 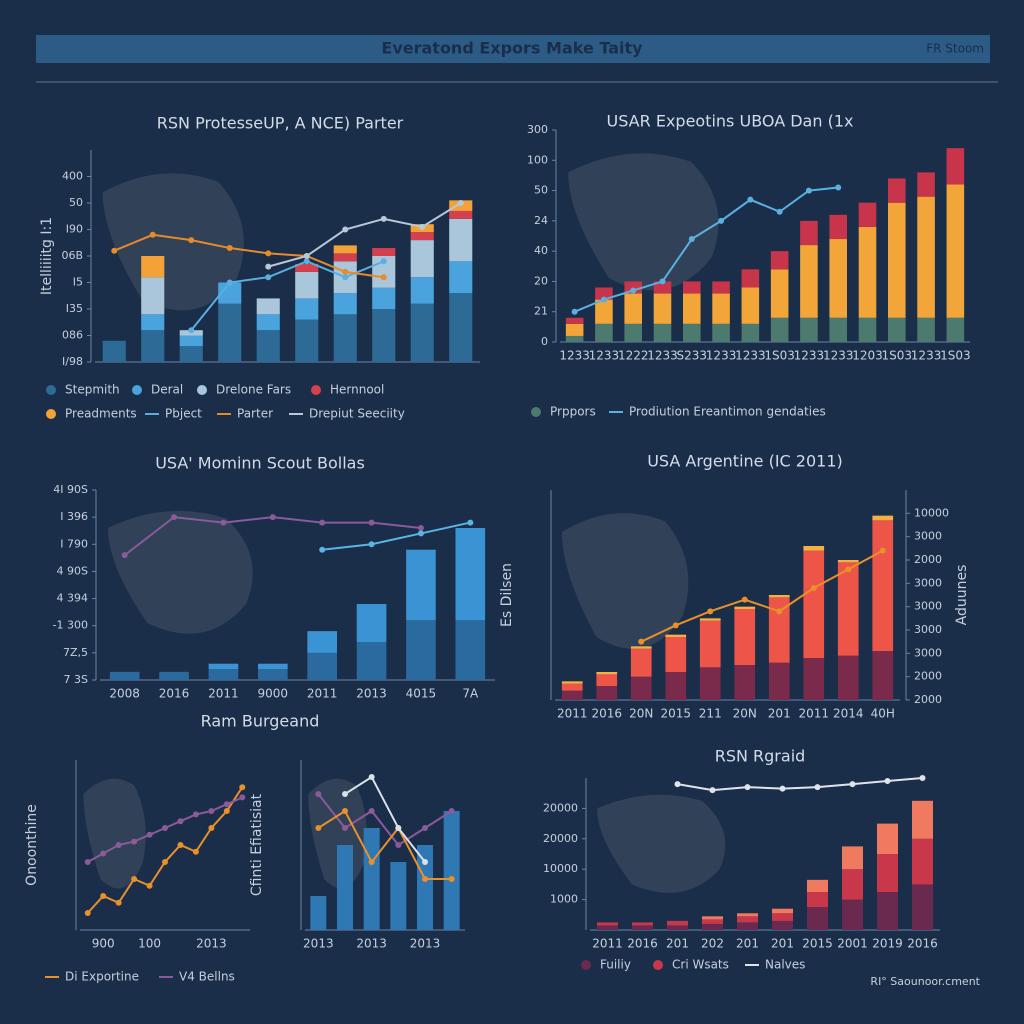 I want to click on y-tick-label: 086, so click(x=72, y=335).